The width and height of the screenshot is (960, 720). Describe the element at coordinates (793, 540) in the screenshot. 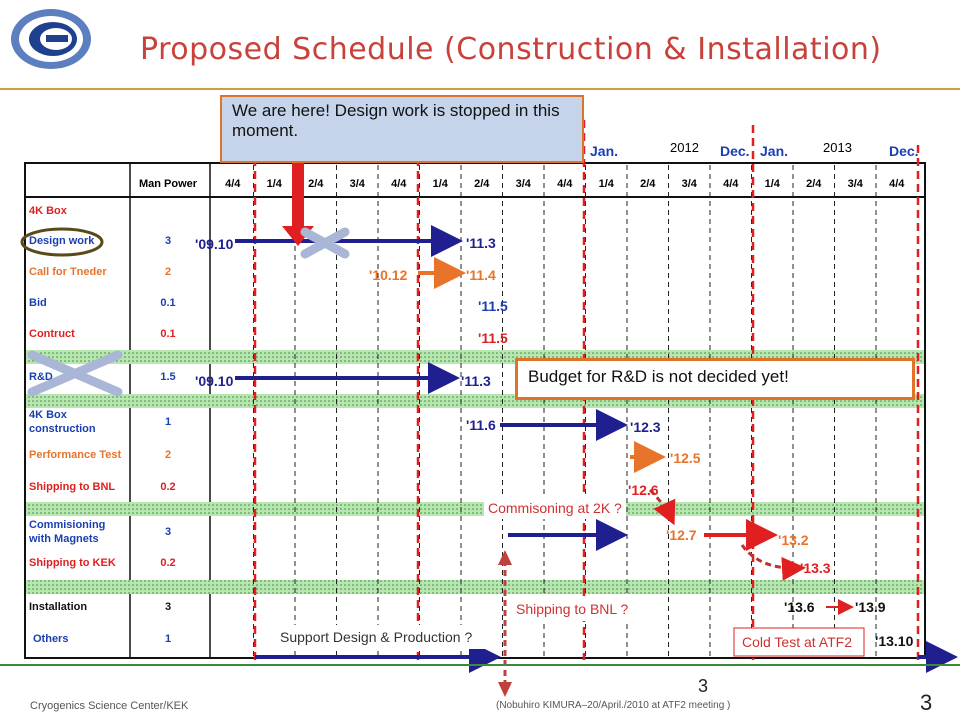

I see `date-label: '13.2` at that location.